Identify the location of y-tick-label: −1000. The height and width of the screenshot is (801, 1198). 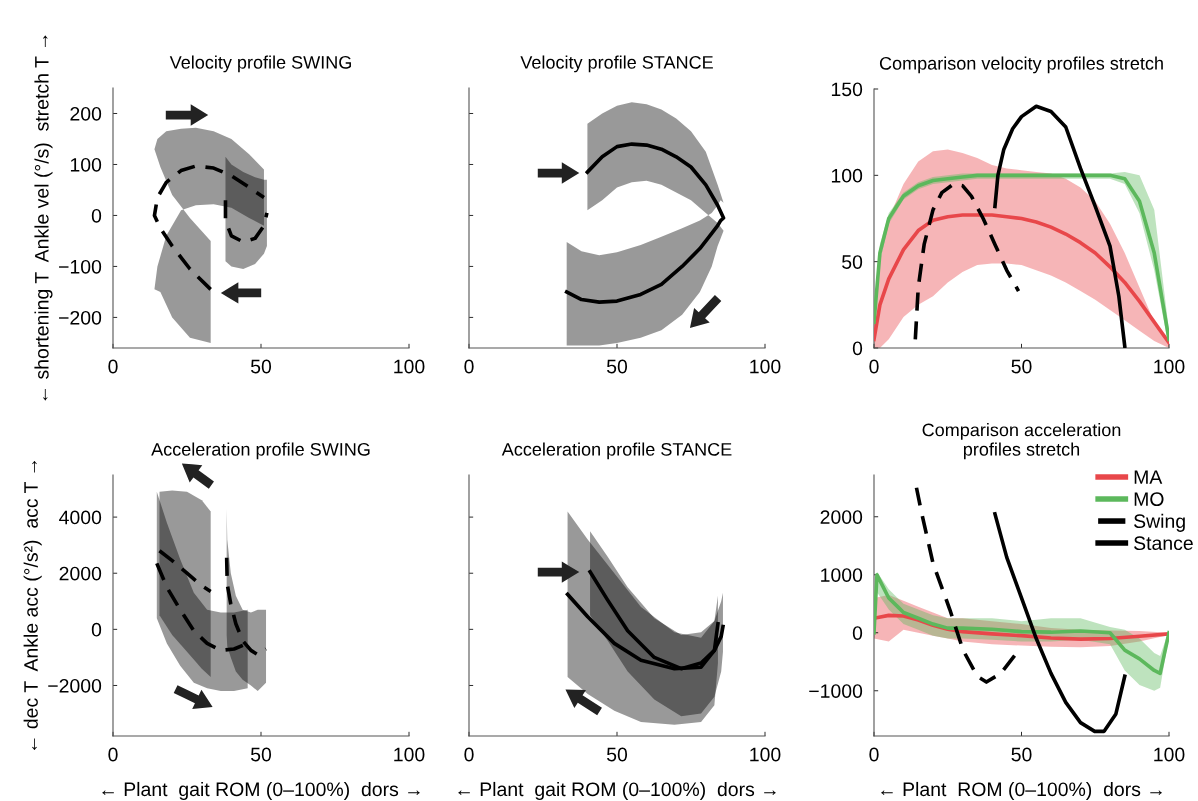
(836, 691).